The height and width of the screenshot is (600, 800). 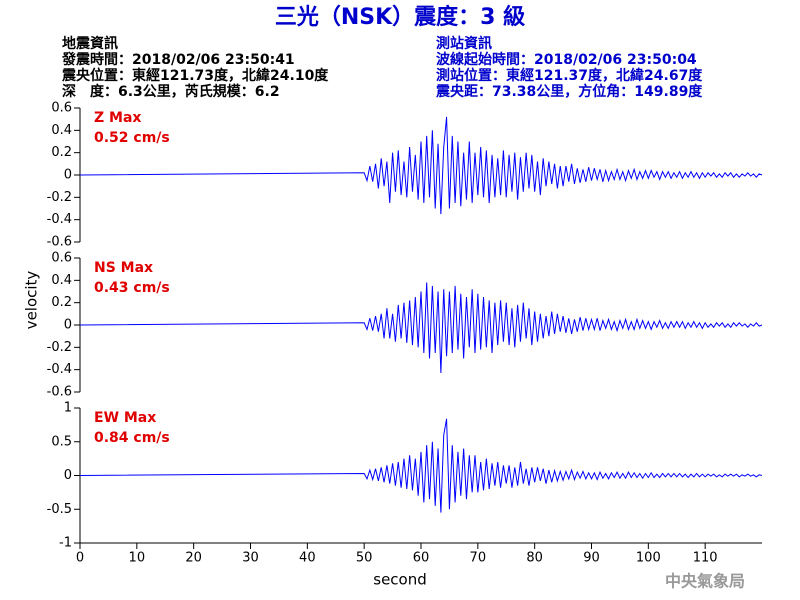 What do you see at coordinates (137, 558) in the screenshot?
I see `x-tick-label: 10` at bounding box center [137, 558].